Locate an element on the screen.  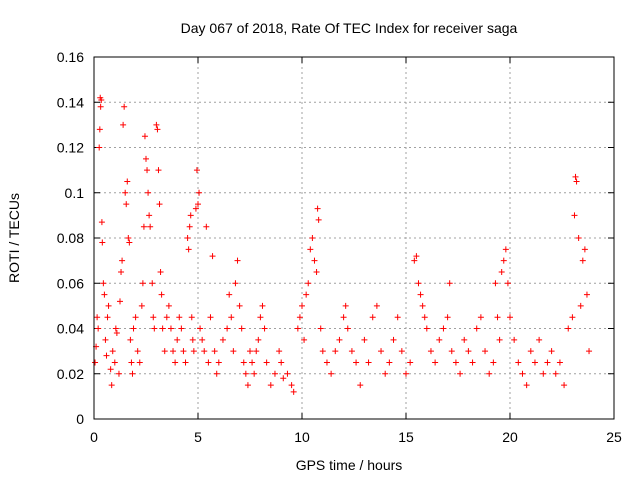
x-axis-label: GPS time / hours is located at coordinates (349, 465).